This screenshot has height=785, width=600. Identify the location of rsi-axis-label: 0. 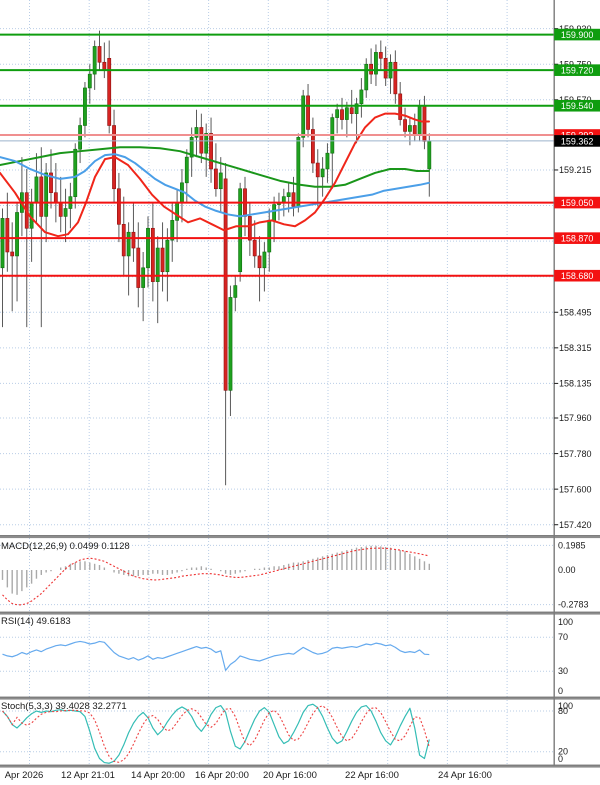
(560, 691).